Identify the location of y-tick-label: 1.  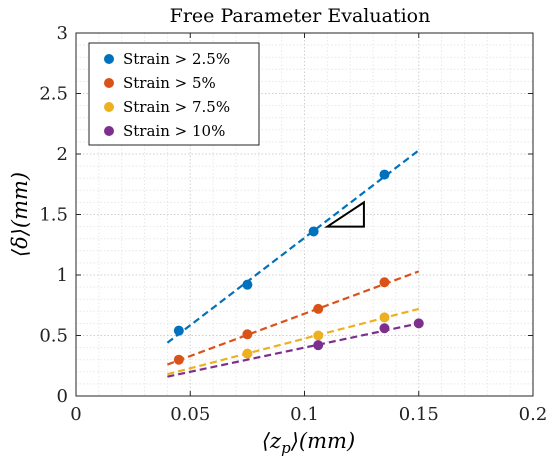
(62, 275).